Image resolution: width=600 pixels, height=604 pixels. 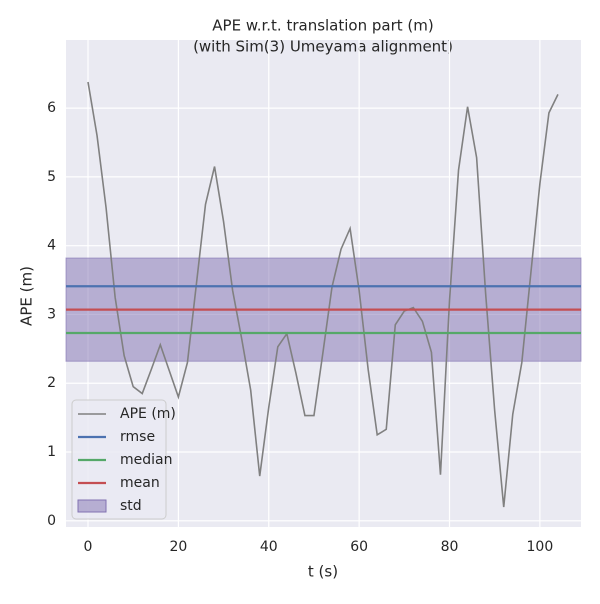 I want to click on x-tick-label: 40, so click(x=269, y=547).